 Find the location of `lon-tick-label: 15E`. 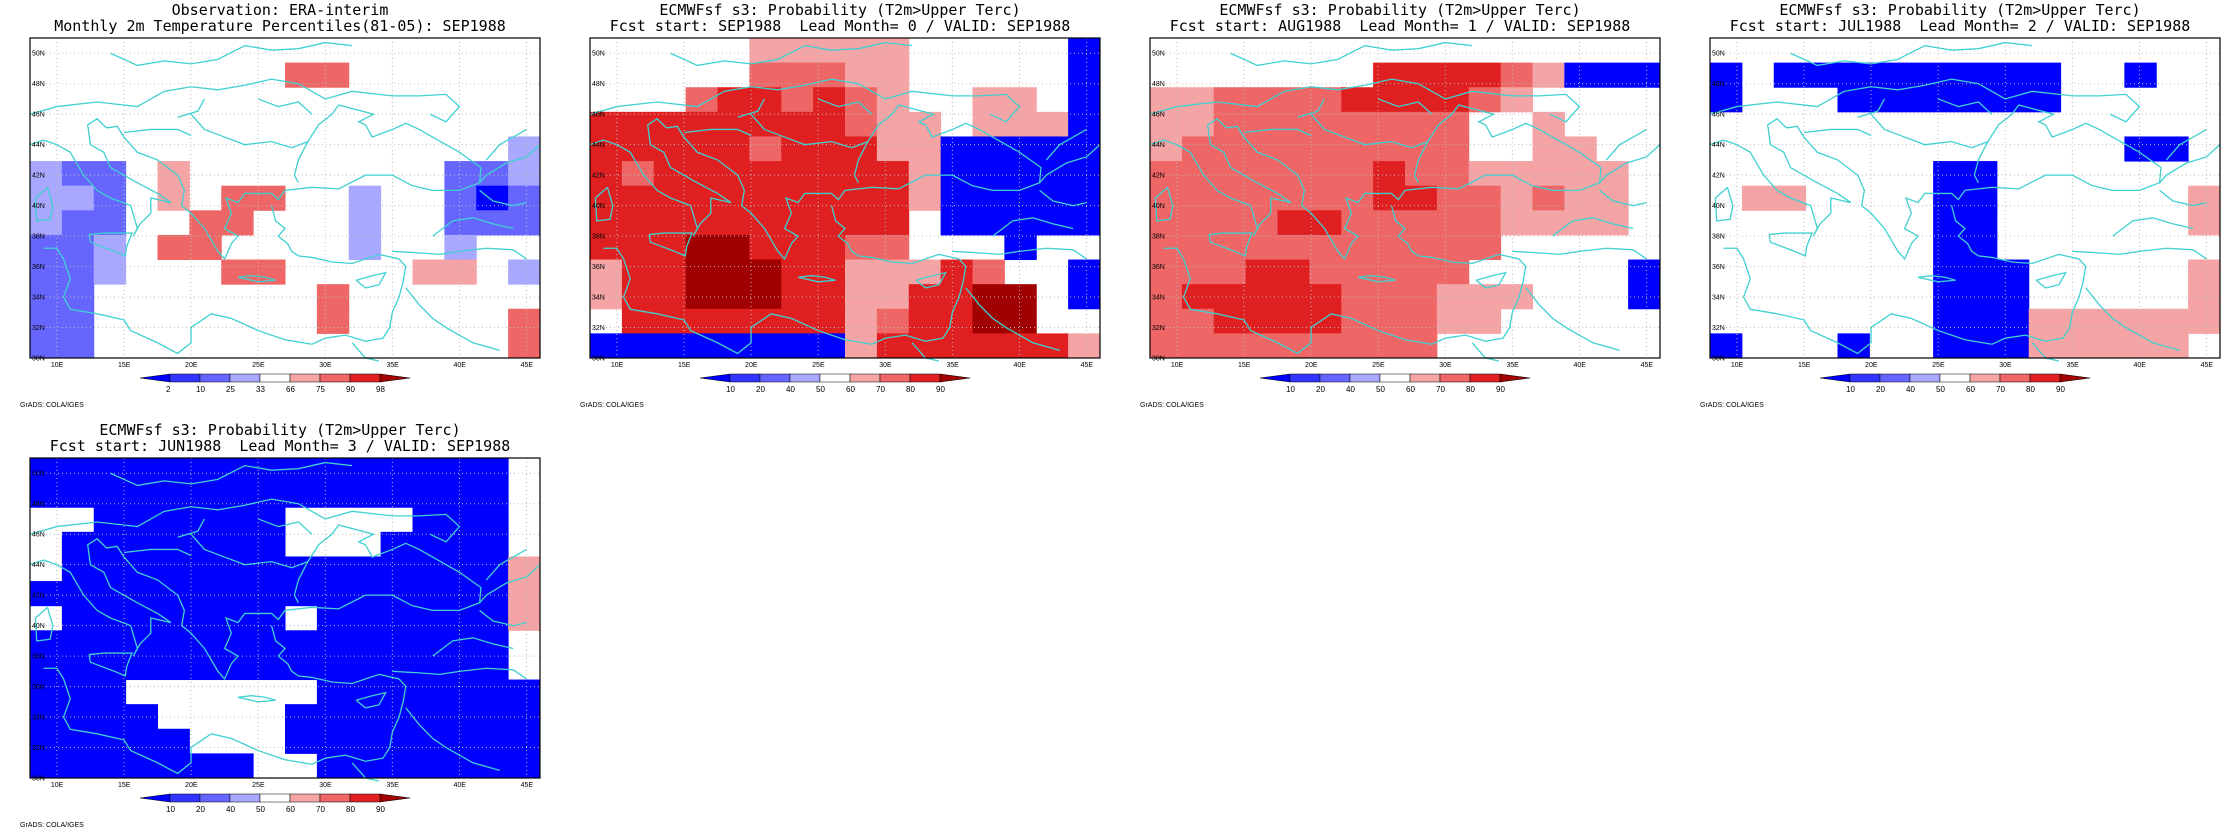

lon-tick-label: 15E is located at coordinates (1804, 365).